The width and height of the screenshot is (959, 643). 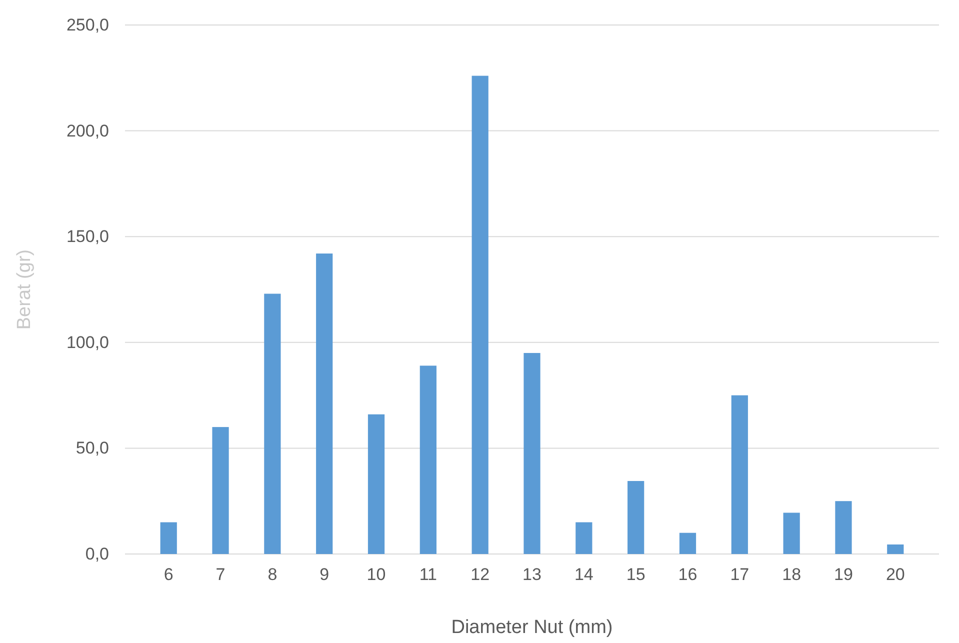 I want to click on x-axis-title: Diameter Nut (mm), so click(x=532, y=627).